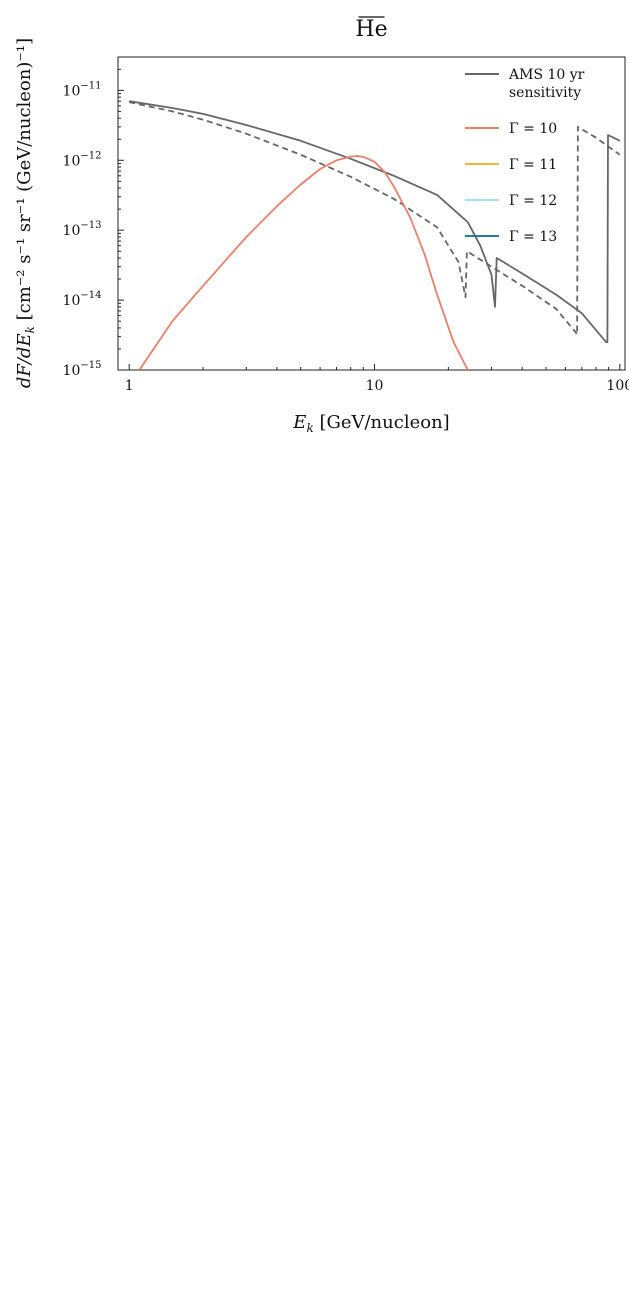 This screenshot has width=629, height=1309. I want to click on legend-label: Γ = 10, so click(533, 129).